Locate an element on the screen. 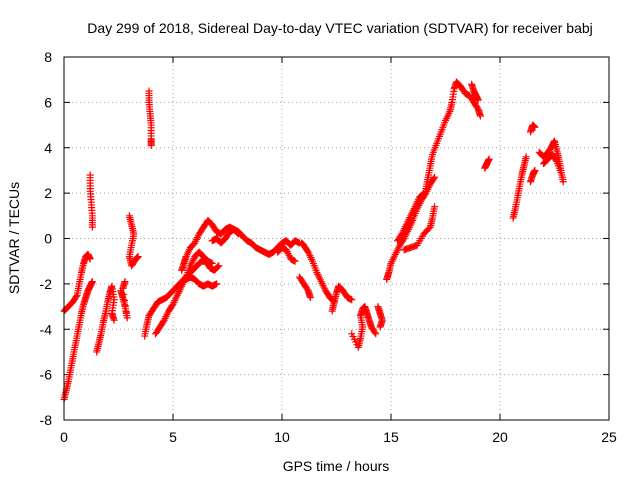 The image size is (640, 480). x-tick-label: 0 is located at coordinates (64, 437).